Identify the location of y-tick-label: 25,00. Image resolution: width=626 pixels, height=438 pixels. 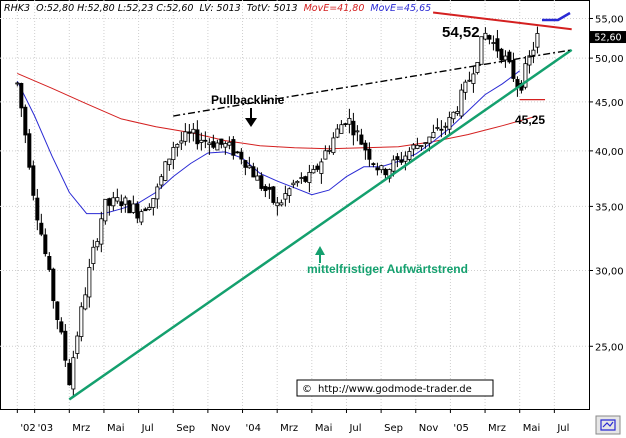
(609, 347).